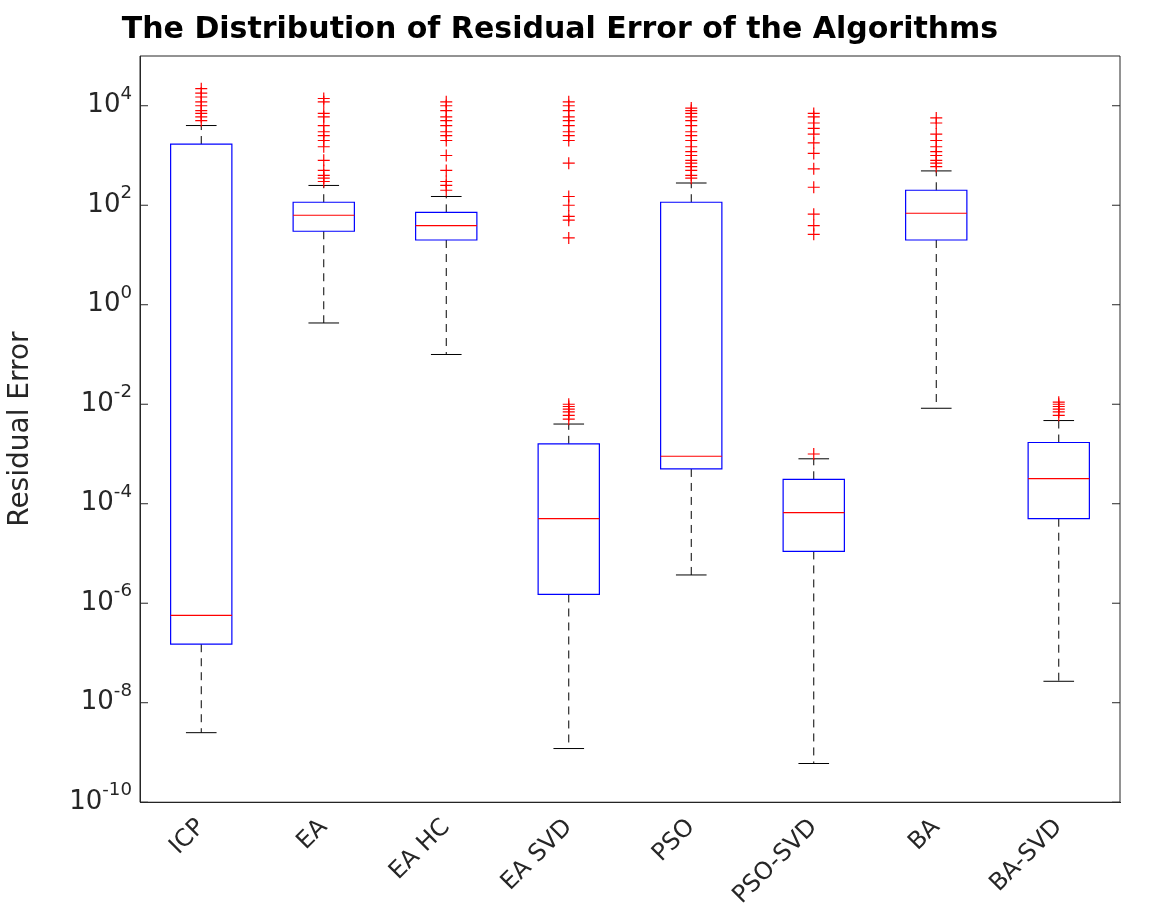  Describe the element at coordinates (311, 833) in the screenshot. I see `x-tick-label: EA` at that location.